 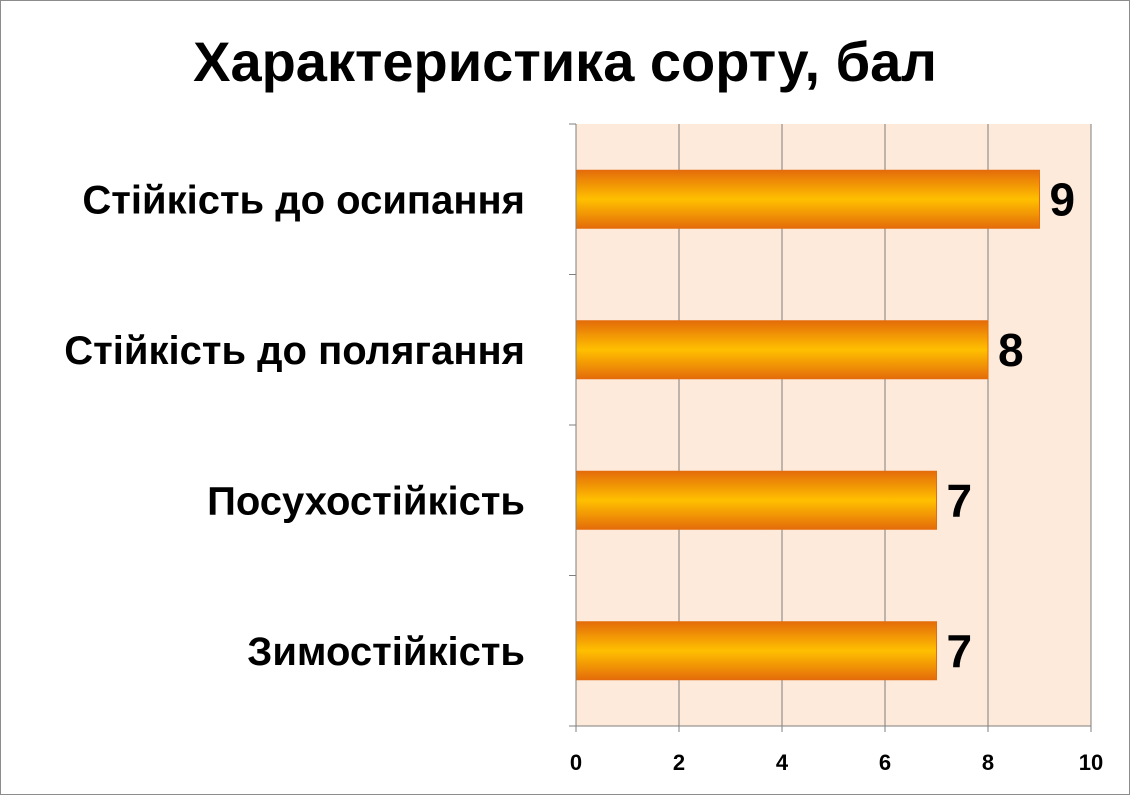 I want to click on data-label: 8, so click(x=1011, y=350).